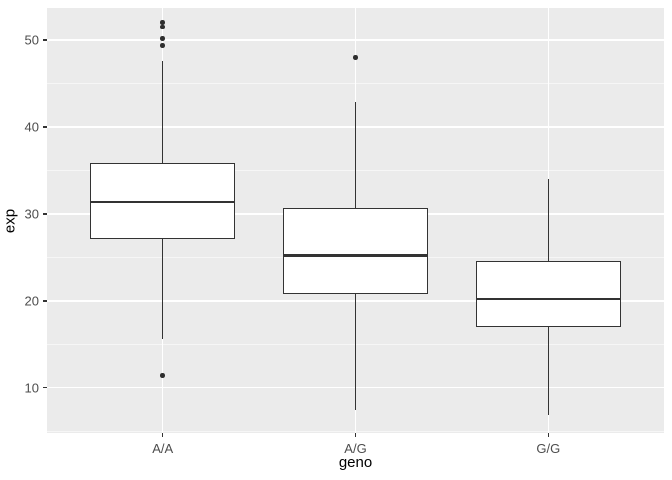  Describe the element at coordinates (163, 448) in the screenshot. I see `x-tick-label: A/A` at that location.